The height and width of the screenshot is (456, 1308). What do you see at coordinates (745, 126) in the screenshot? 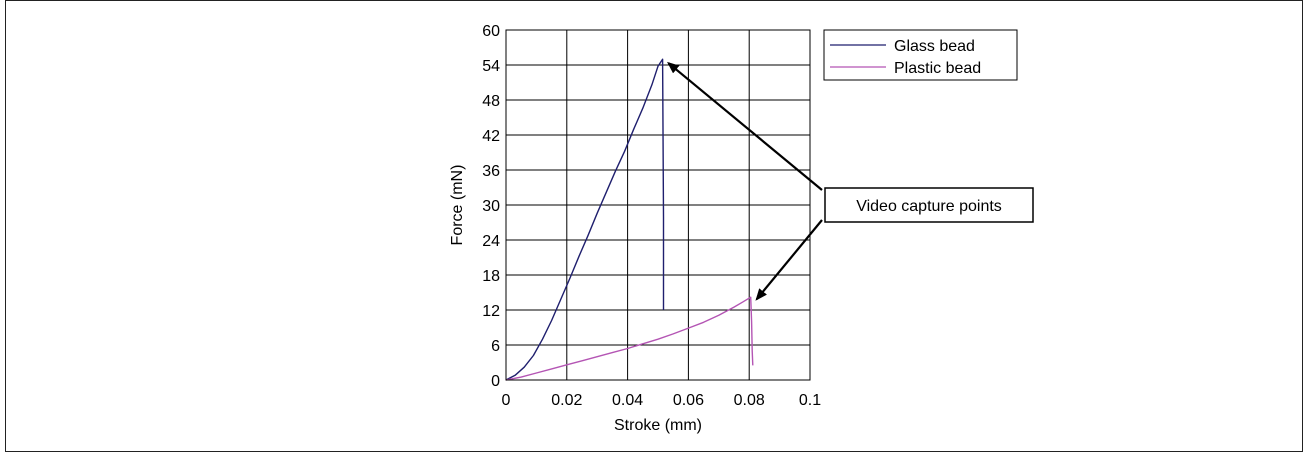
I see `annotation-arrow-glass-bead` at bounding box center [745, 126].